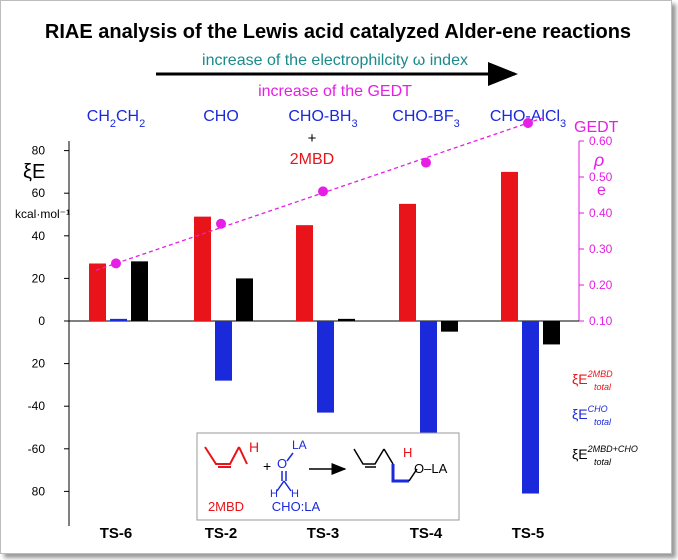 Image resolution: width=678 pixels, height=560 pixels. Describe the element at coordinates (601, 285) in the screenshot. I see `gedt-tick-label: 0.20` at that location.